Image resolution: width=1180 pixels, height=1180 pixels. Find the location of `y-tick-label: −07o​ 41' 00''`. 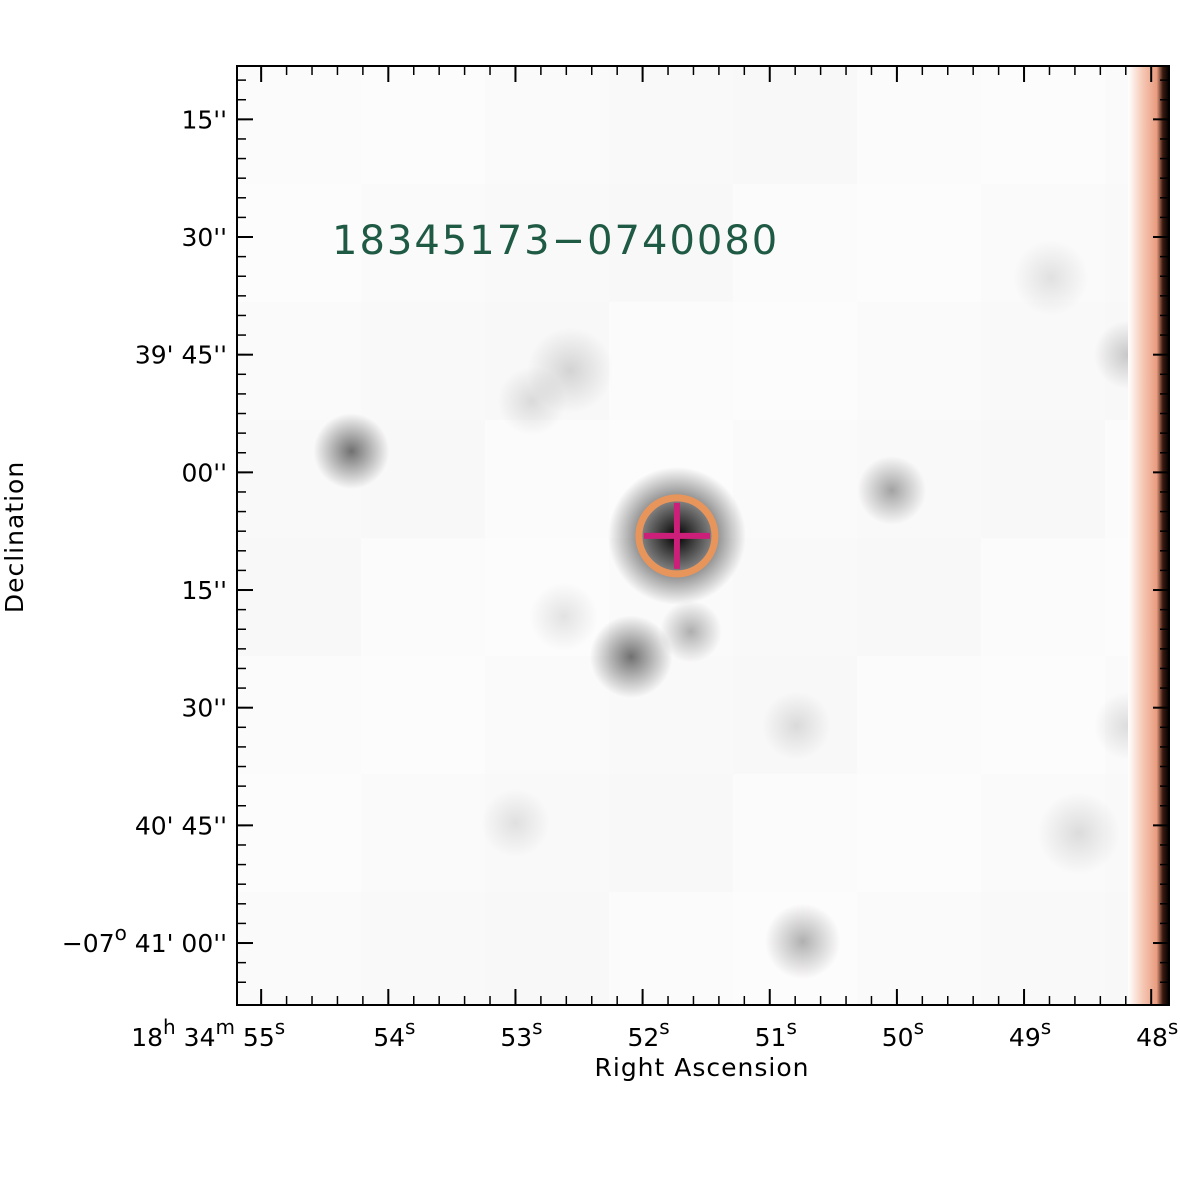

y-tick-label: −07o​ 41' 00'' is located at coordinates (144, 939).